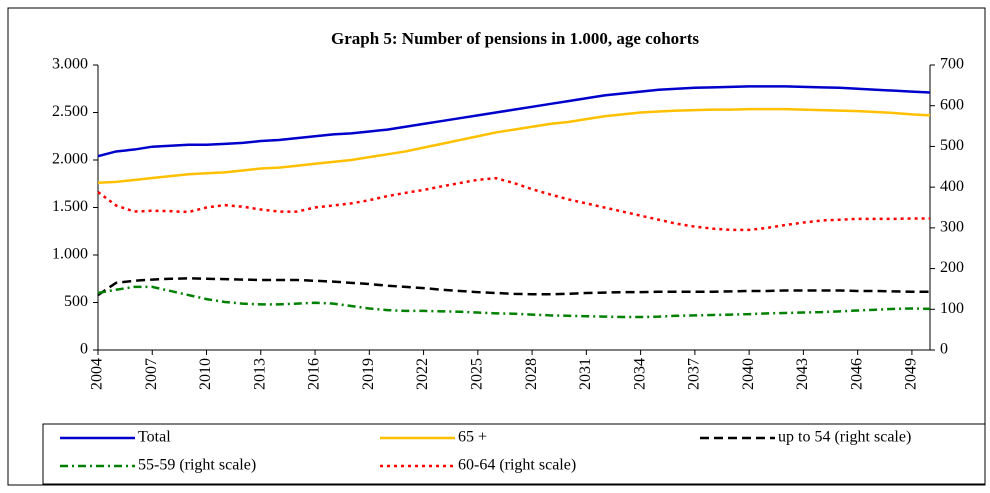  What do you see at coordinates (70, 254) in the screenshot?
I see `y-tick-label: 1.000` at bounding box center [70, 254].